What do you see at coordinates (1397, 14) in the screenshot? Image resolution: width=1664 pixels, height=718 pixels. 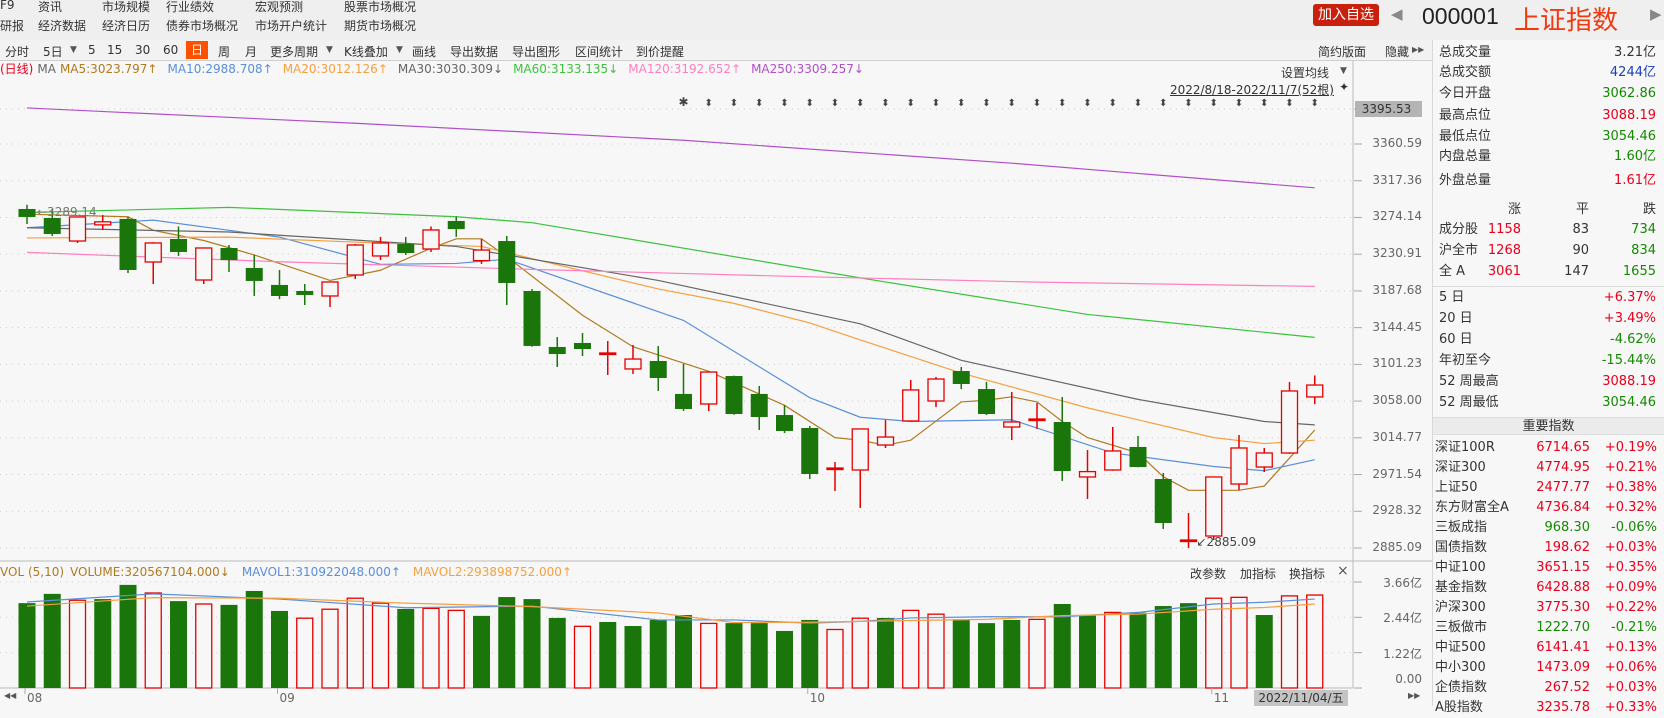 I see `prev-stock-icon: ◀` at bounding box center [1397, 14].